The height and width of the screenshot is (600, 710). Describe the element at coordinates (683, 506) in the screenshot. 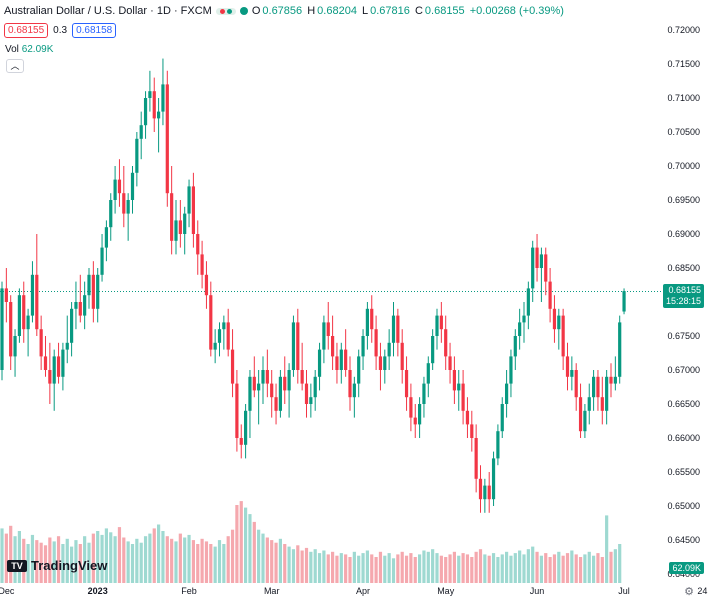

I see `price-tick-label: 0.65000` at that location.